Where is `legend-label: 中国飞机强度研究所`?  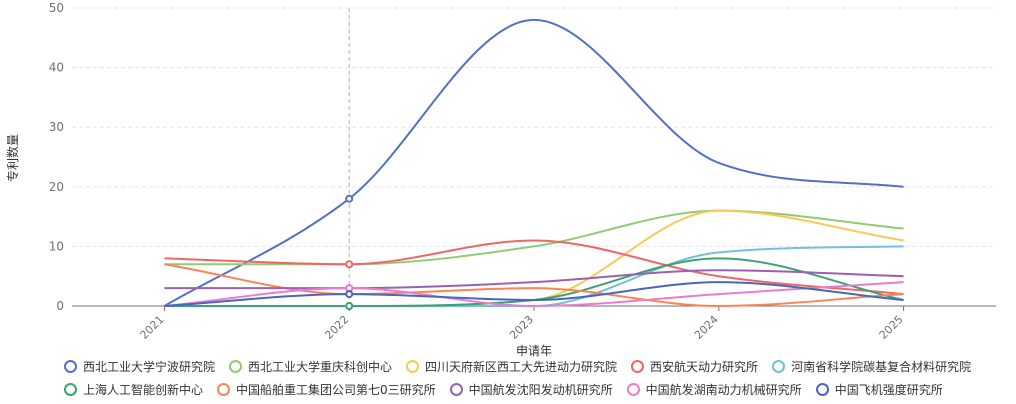 legend-label: 中国飞机强度研究所 is located at coordinates (888, 390).